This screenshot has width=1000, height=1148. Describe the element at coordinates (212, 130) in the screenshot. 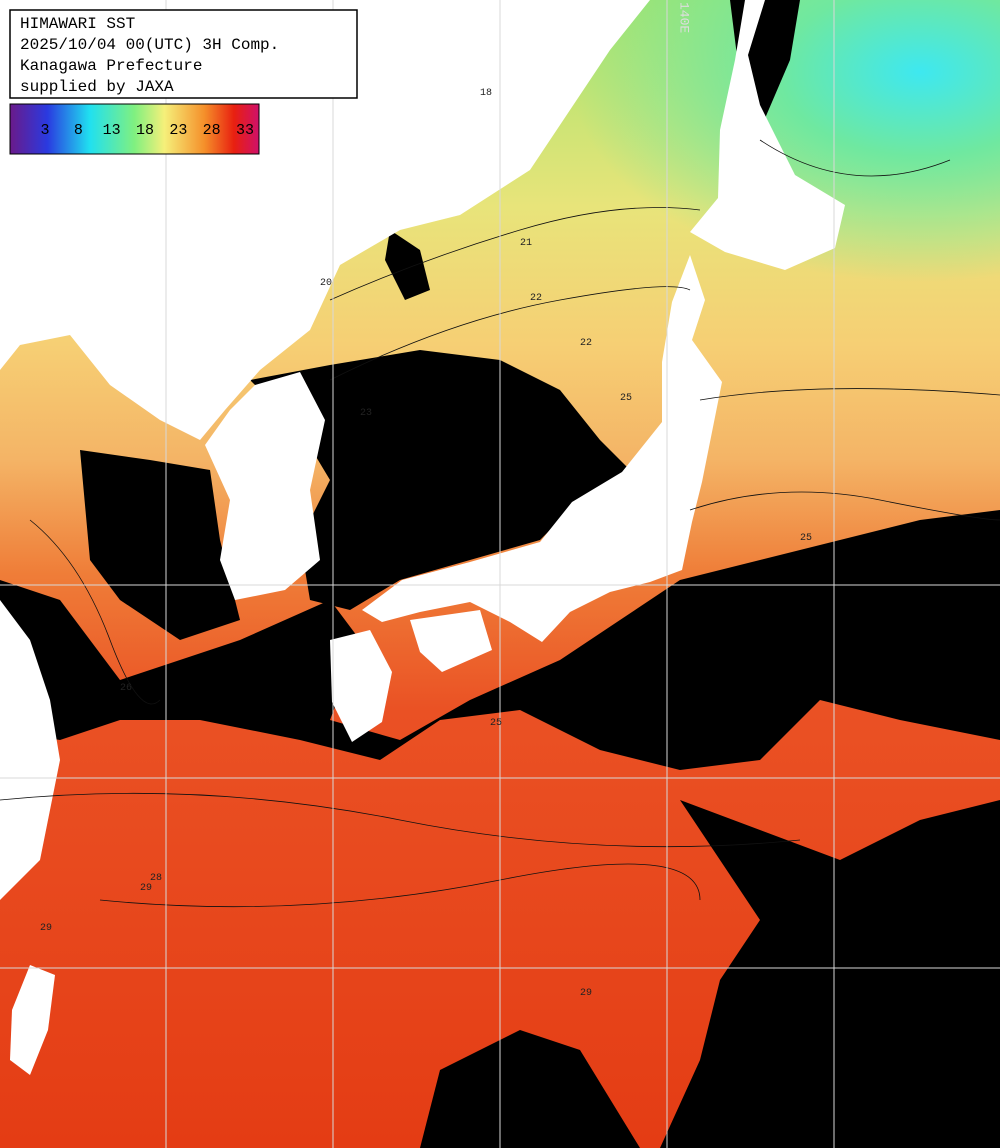

I see `colorbar-tick-label: 28` at that location.